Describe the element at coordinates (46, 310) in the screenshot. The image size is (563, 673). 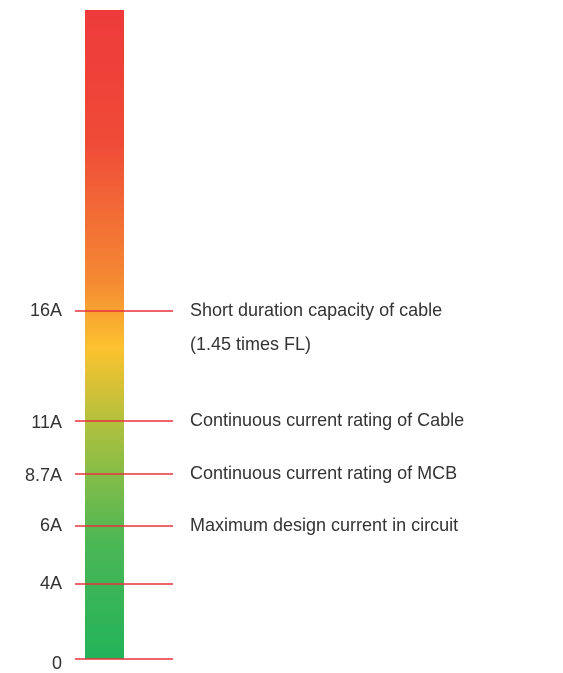
I see `level-label: 16A` at that location.